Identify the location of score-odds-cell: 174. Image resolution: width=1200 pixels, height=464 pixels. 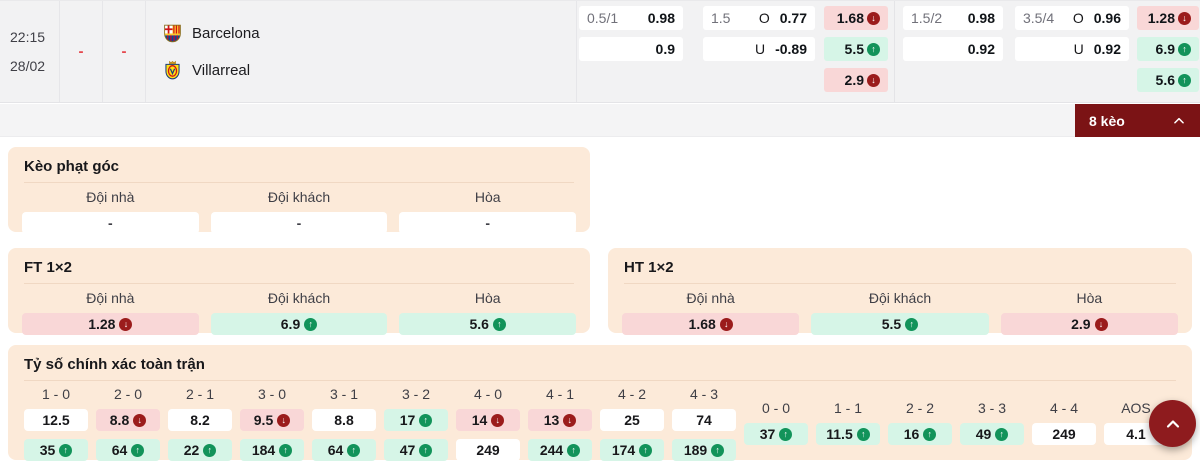
(632, 450).